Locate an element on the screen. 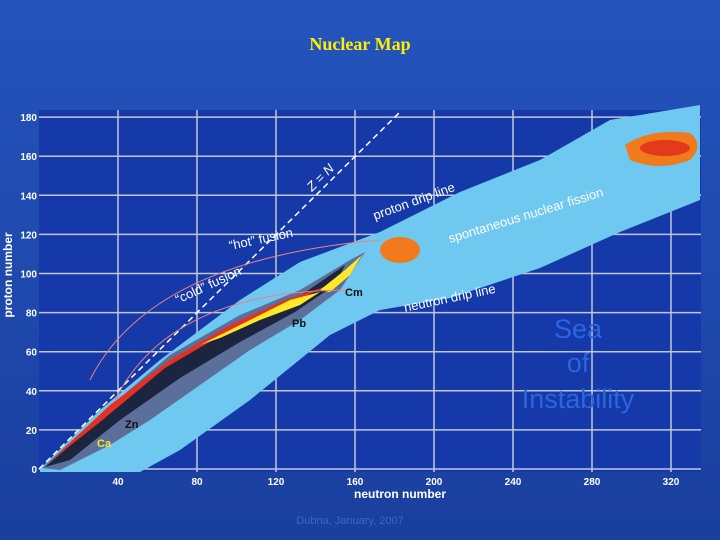 Image resolution: width=720 pixels, height=540 pixels. label-zn: Zn is located at coordinates (132, 425).